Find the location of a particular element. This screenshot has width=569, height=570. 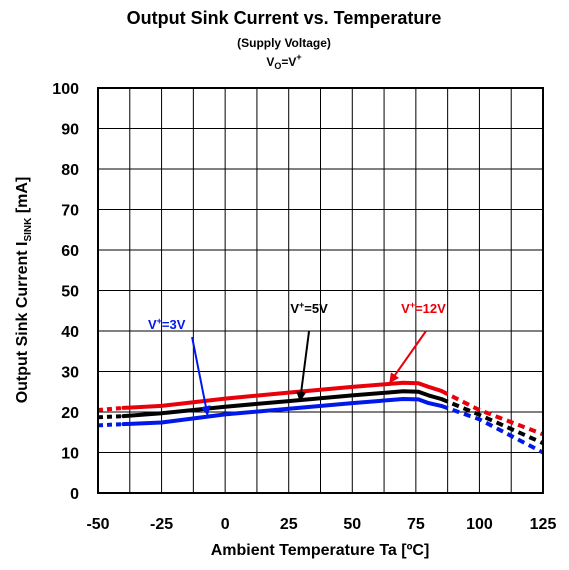

x-tick-label: 125 is located at coordinates (543, 524).